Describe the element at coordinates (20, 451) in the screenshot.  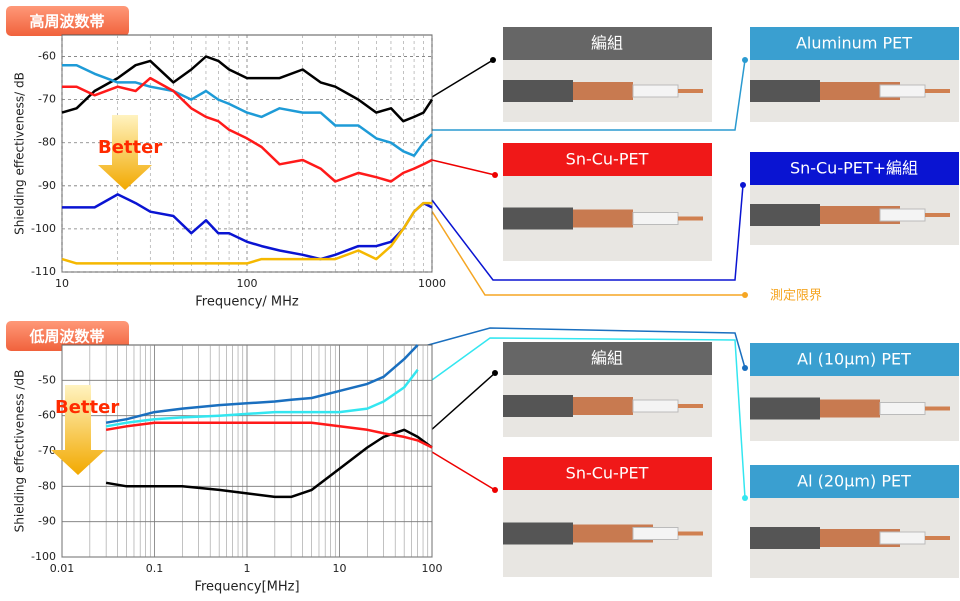
I see `y-axis-label: Shielding effectiveness /dB` at that location.